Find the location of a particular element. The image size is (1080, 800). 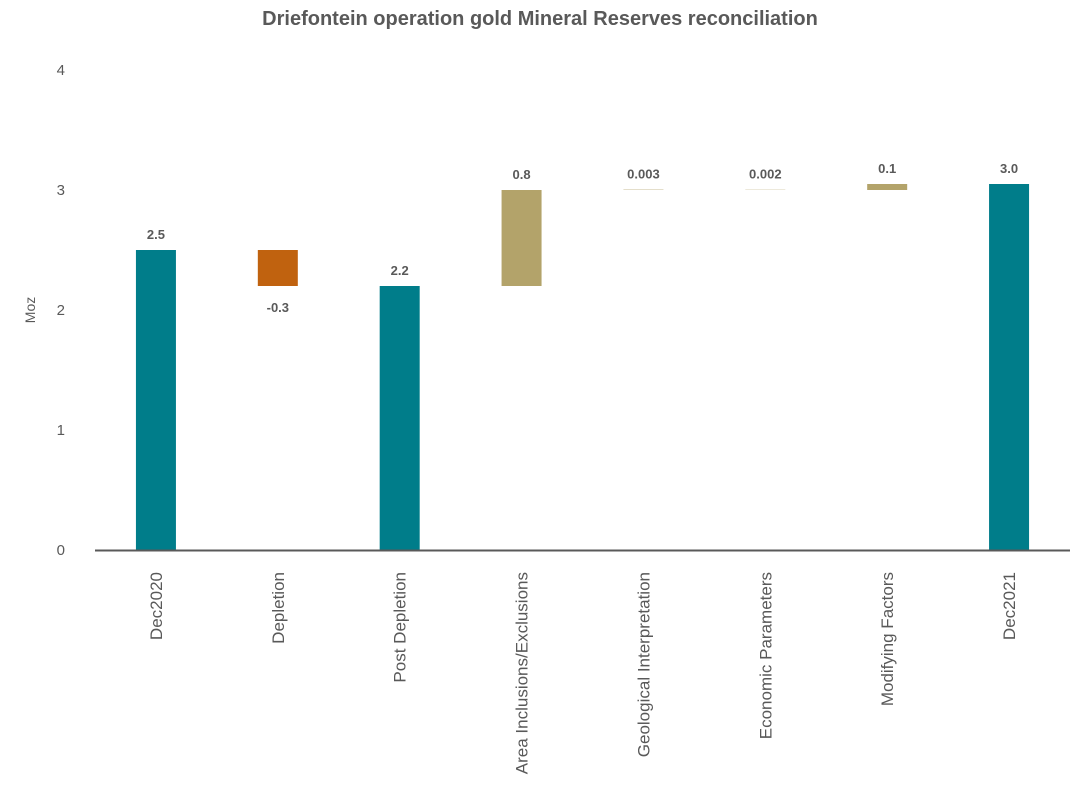

y-tick-label: 2 is located at coordinates (61, 310).